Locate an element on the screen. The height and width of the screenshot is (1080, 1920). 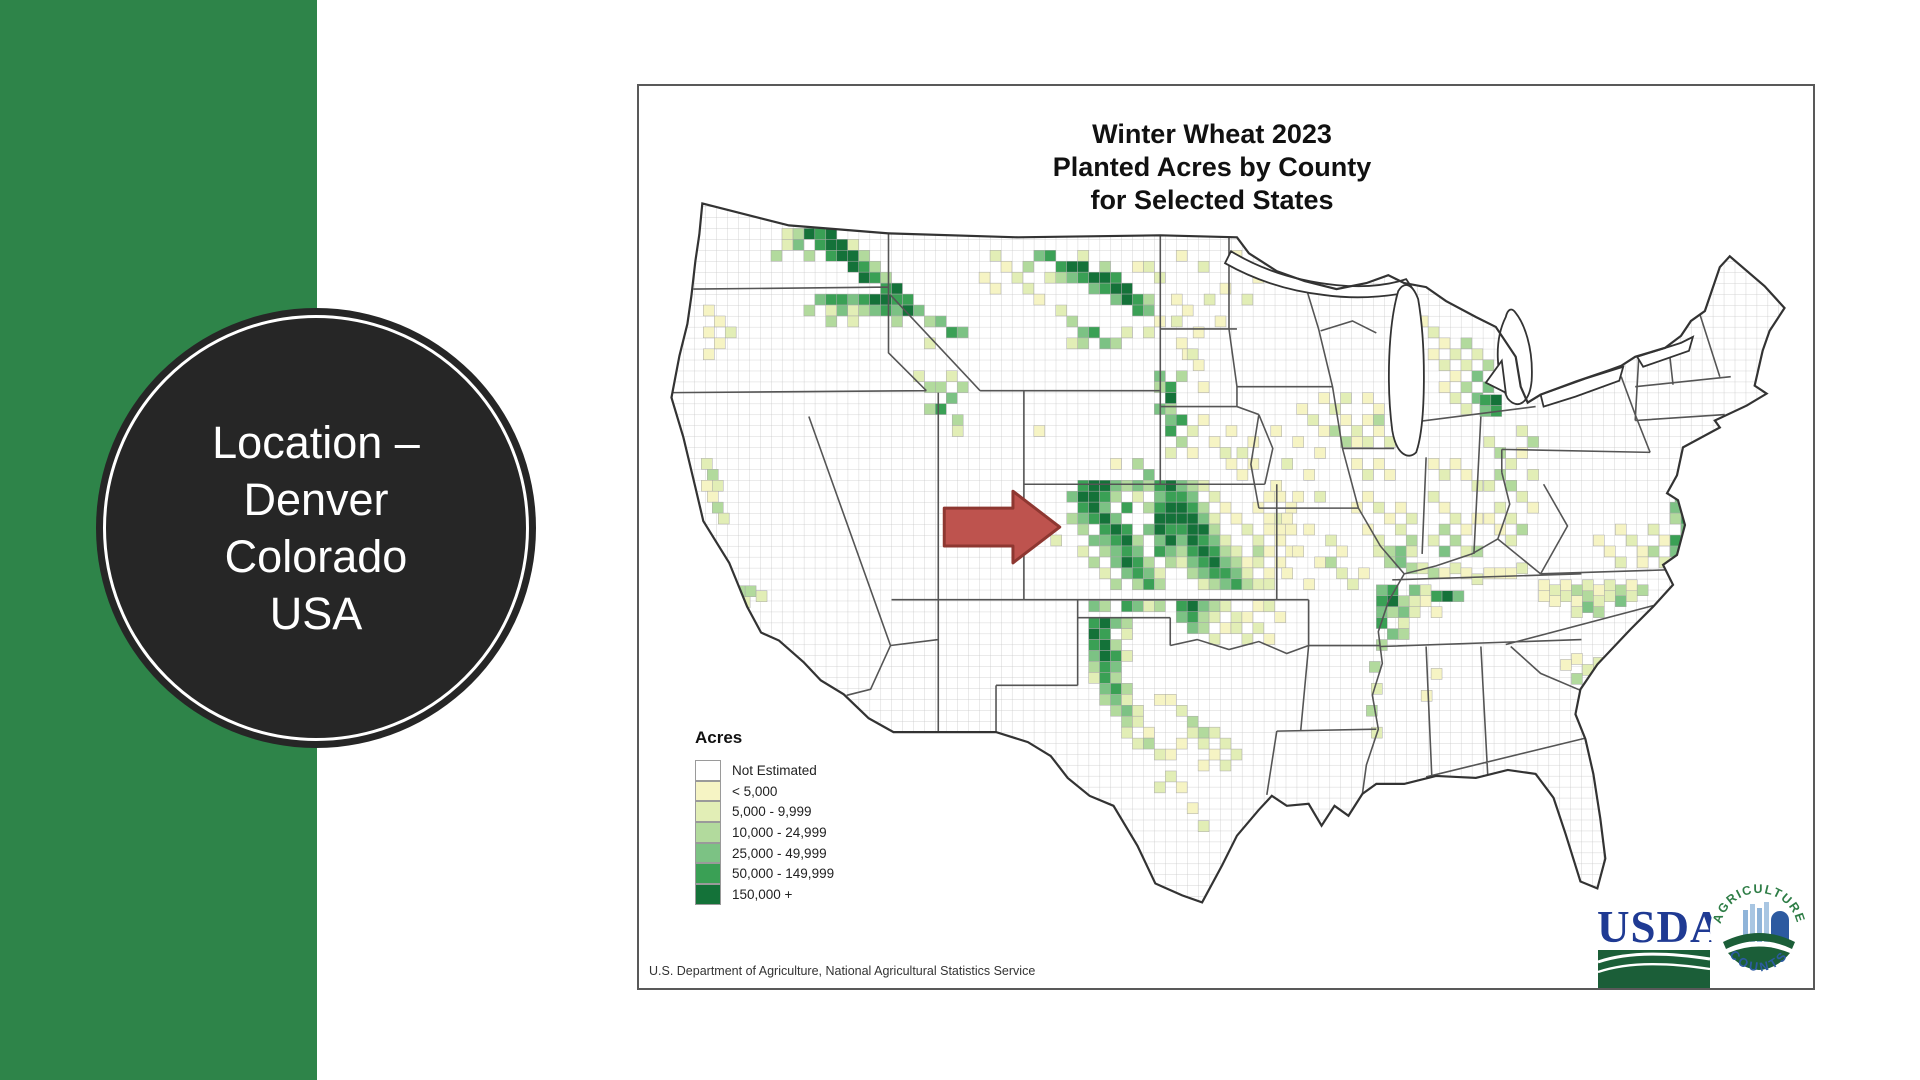
legend-row: 25,000 - 49,999 is located at coordinates (764, 853).